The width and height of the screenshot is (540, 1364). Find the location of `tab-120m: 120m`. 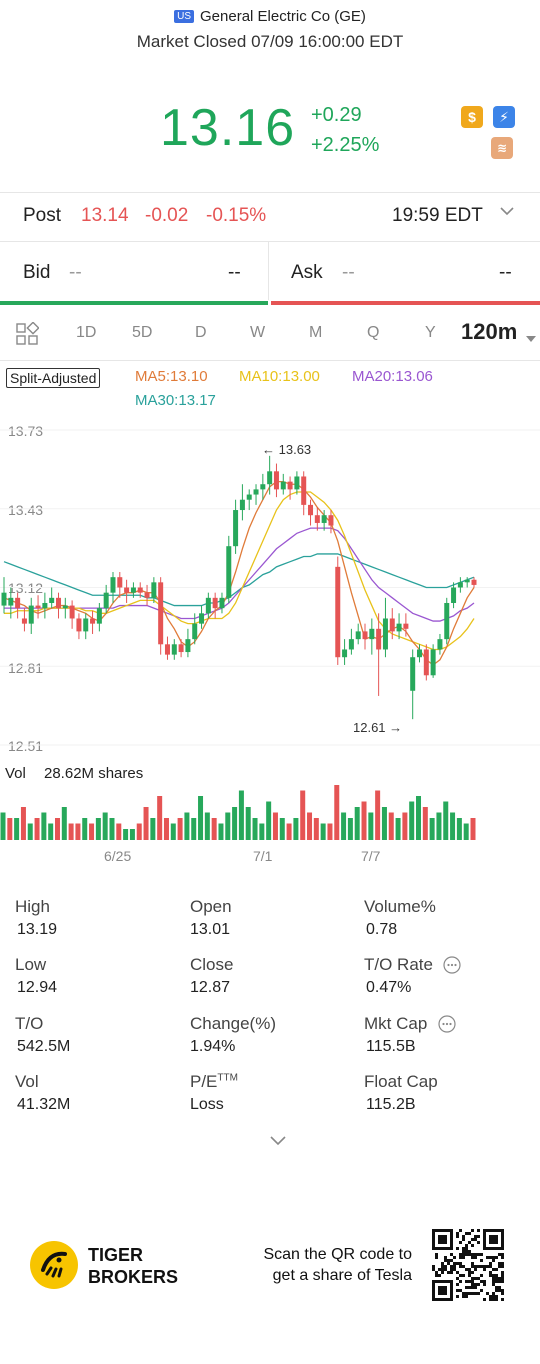

tab-120m: 120m is located at coordinates (489, 331).